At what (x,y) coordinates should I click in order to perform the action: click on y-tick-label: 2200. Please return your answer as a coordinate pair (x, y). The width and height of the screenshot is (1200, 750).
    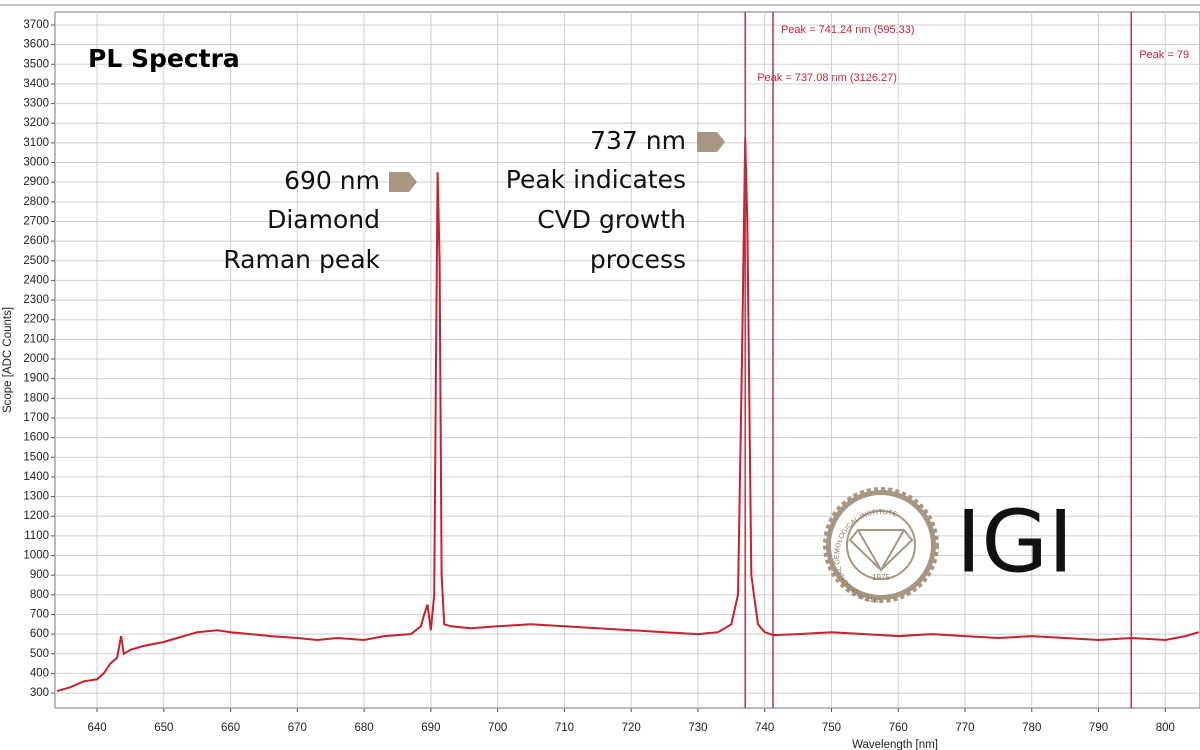
    Looking at the image, I should click on (36, 320).